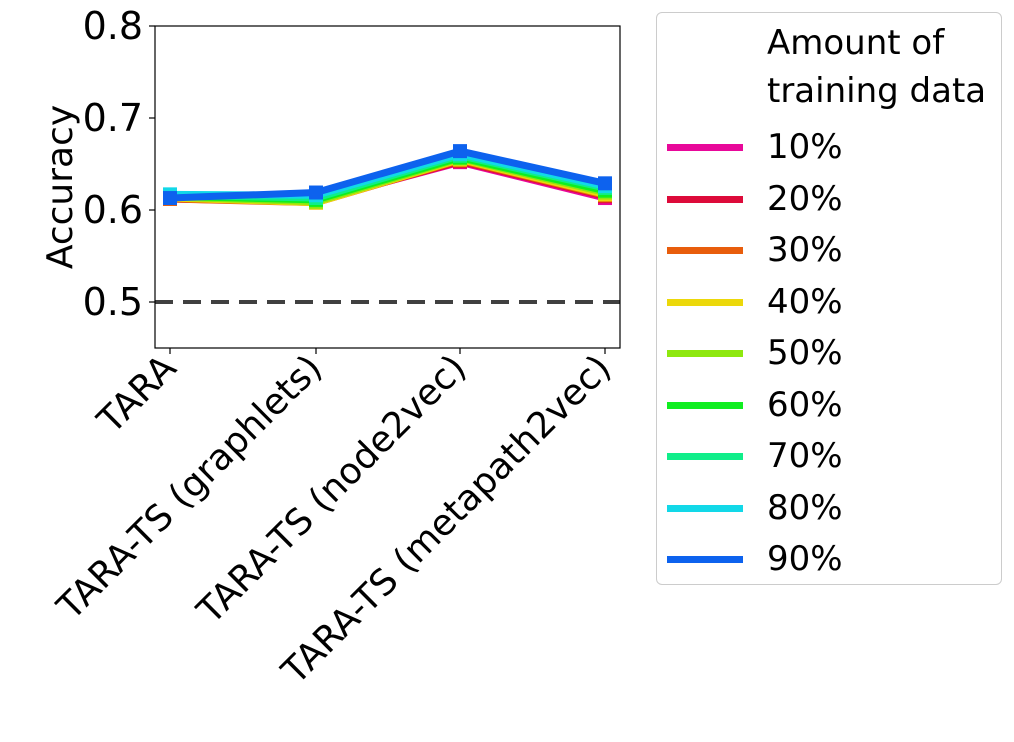 This screenshot has width=1014, height=742. Describe the element at coordinates (805, 353) in the screenshot. I see `legend-label: 50%` at that location.